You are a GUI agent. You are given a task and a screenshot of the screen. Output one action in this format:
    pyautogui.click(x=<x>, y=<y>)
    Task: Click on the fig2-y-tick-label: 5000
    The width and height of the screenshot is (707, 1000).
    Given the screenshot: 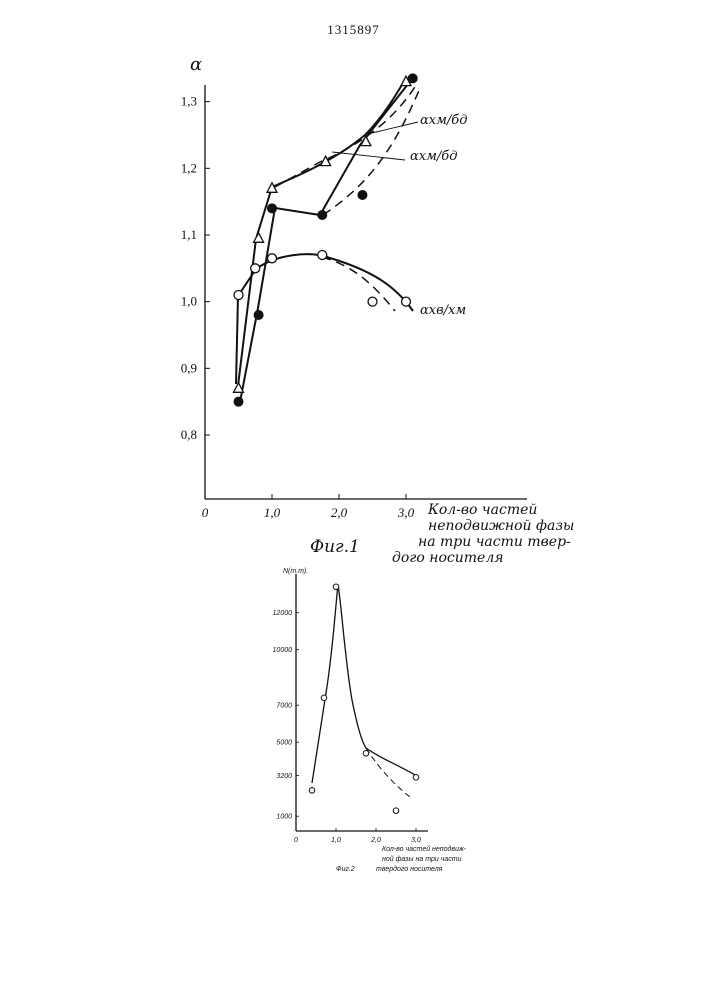 What is the action you would take?
    pyautogui.click(x=284, y=743)
    